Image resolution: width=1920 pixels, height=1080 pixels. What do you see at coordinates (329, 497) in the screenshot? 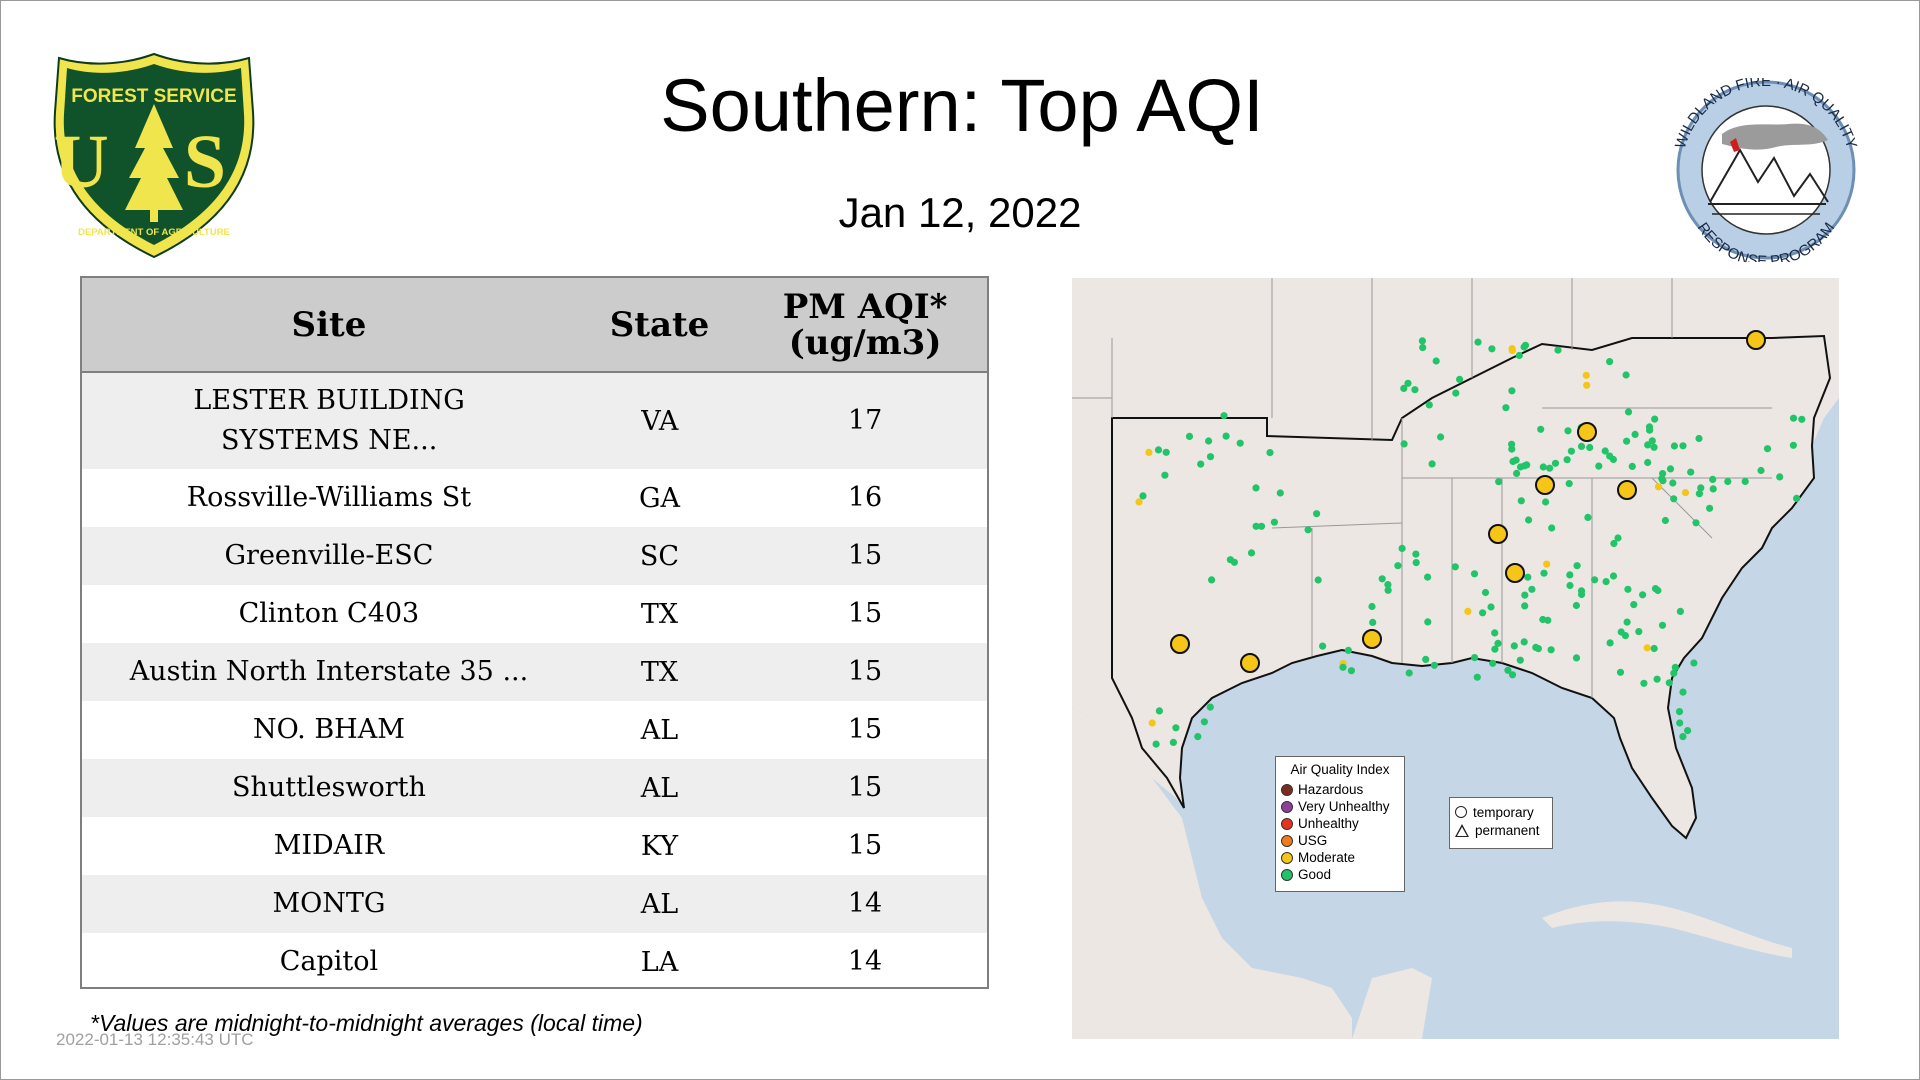
I see `site-cell: Rossville-Williams St` at bounding box center [329, 497].